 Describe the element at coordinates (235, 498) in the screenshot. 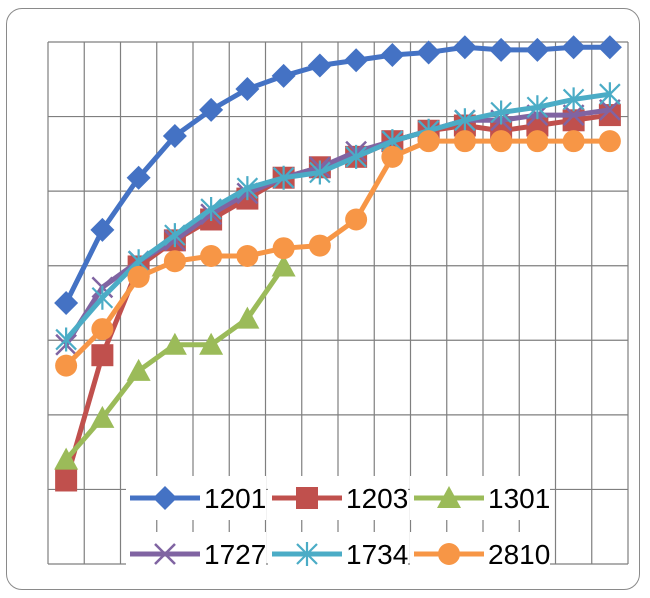

I see `legend-label: 1201` at that location.